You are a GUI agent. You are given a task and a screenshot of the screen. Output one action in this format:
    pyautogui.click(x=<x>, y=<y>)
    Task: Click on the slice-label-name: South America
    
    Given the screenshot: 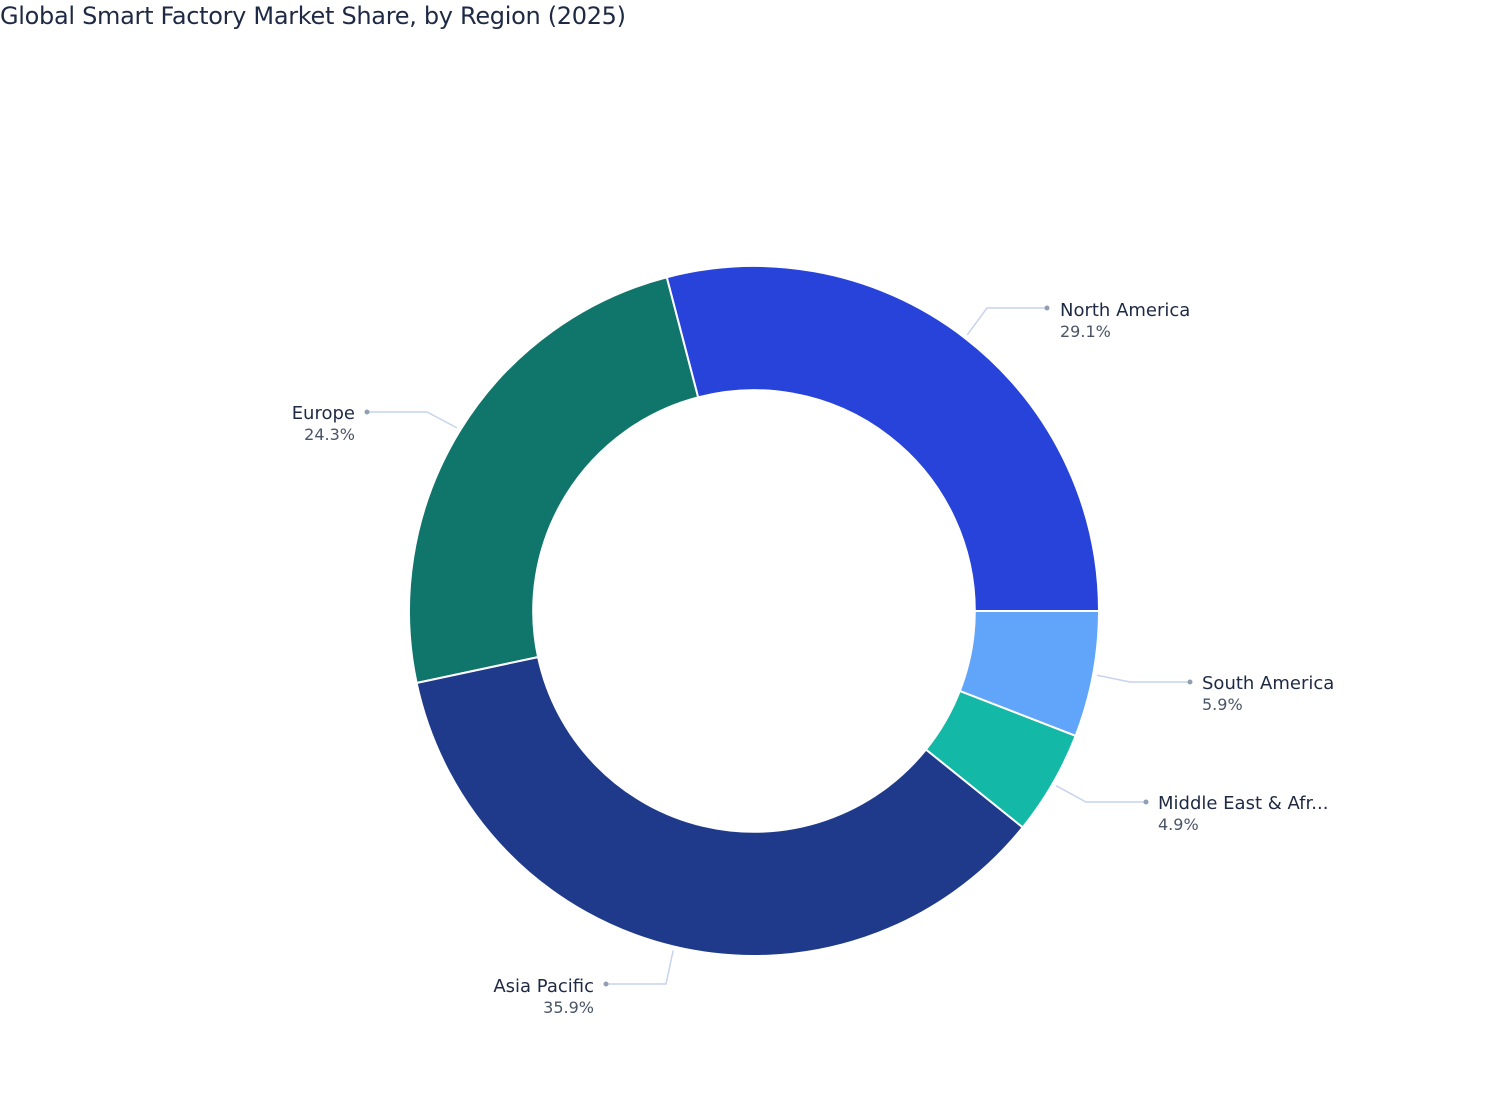 What is the action you would take?
    pyautogui.click(x=1268, y=683)
    